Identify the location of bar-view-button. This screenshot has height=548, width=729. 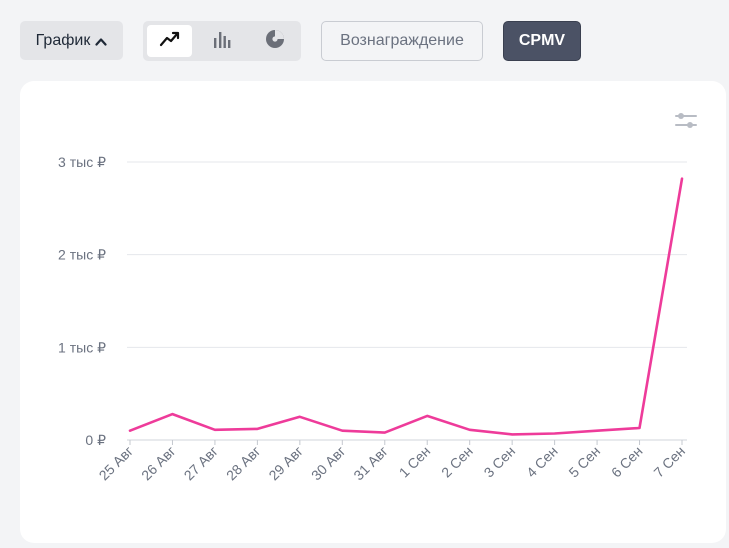
(221, 41).